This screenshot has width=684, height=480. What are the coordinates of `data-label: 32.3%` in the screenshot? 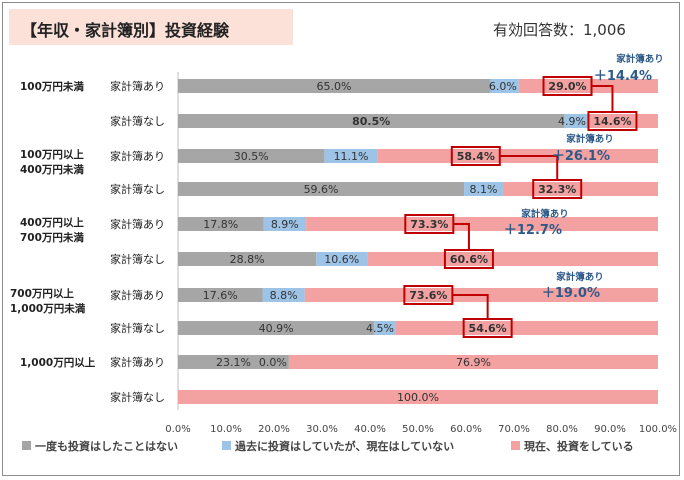 It's located at (557, 189).